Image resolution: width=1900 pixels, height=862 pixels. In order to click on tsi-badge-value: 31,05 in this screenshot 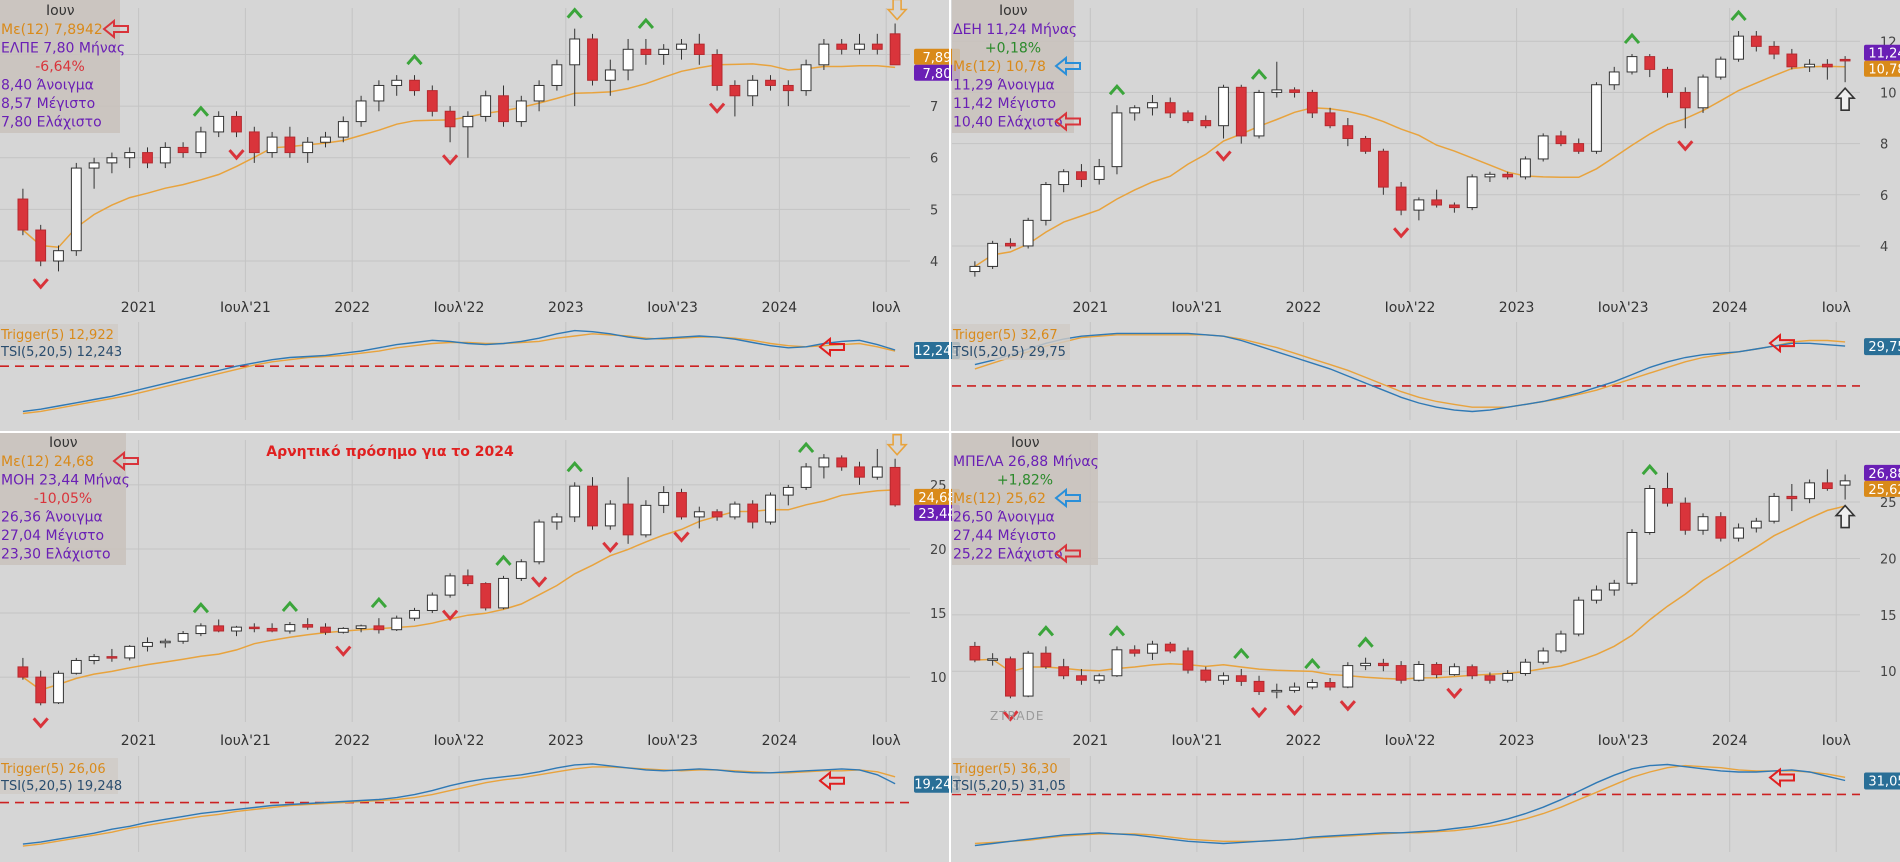, I will do `click(1884, 782)`.